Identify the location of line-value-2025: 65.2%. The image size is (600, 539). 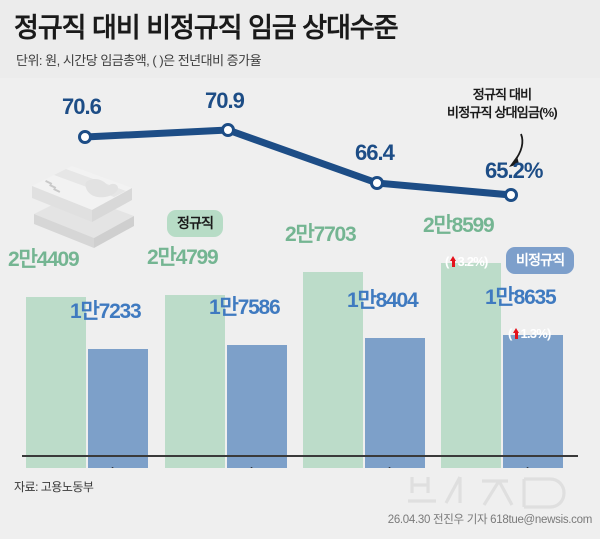
(514, 170).